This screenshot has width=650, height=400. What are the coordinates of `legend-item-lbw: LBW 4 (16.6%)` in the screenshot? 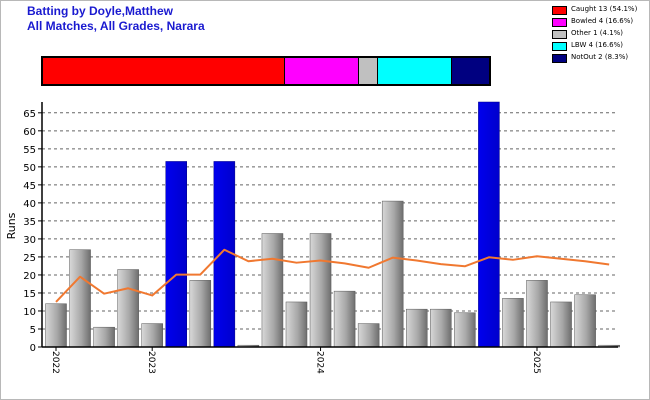 It's located at (600, 45).